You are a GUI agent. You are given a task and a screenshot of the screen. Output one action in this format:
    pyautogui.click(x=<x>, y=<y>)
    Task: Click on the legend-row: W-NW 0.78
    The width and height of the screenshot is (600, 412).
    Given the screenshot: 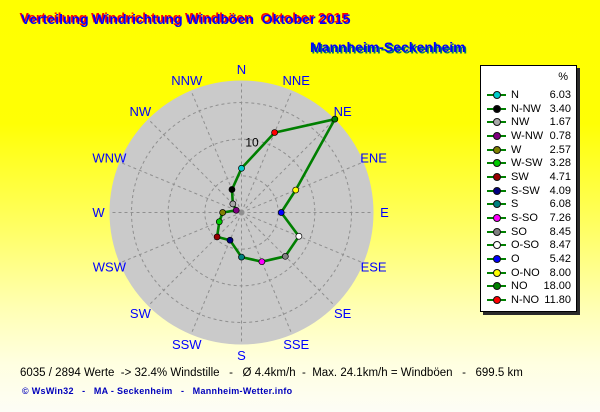 What is the action you would take?
    pyautogui.click(x=528, y=136)
    